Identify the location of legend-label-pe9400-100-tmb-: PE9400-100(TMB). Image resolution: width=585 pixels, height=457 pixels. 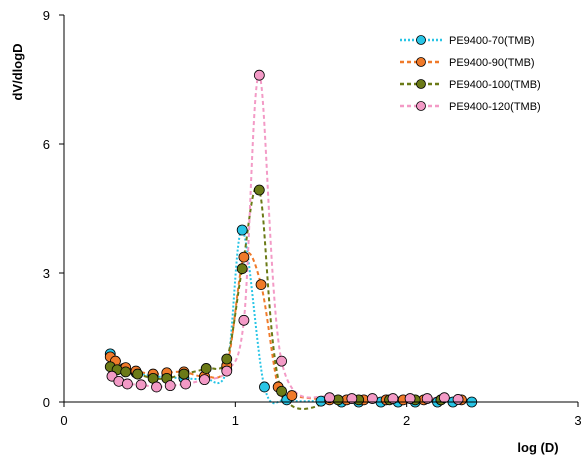
(495, 85).